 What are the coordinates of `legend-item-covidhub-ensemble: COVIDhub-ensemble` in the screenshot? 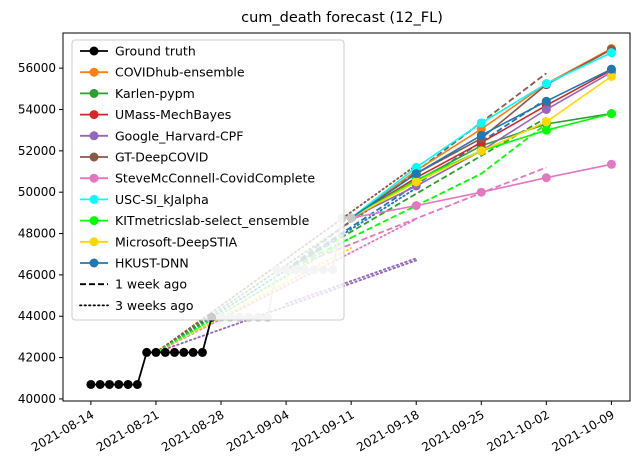 It's located at (162, 72).